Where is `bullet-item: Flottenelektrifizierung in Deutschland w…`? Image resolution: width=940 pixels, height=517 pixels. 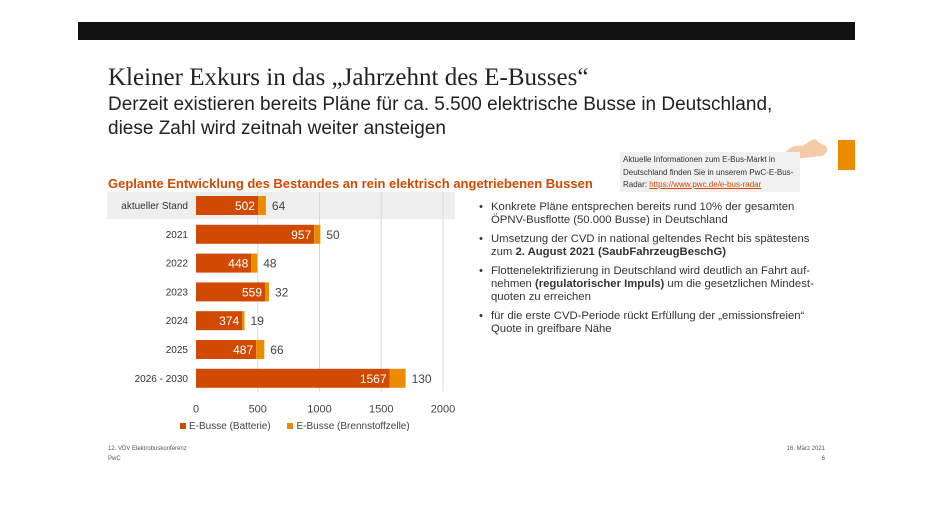 bullet-item: Flottenelektrifizierung in Deutschland w… is located at coordinates (653, 284).